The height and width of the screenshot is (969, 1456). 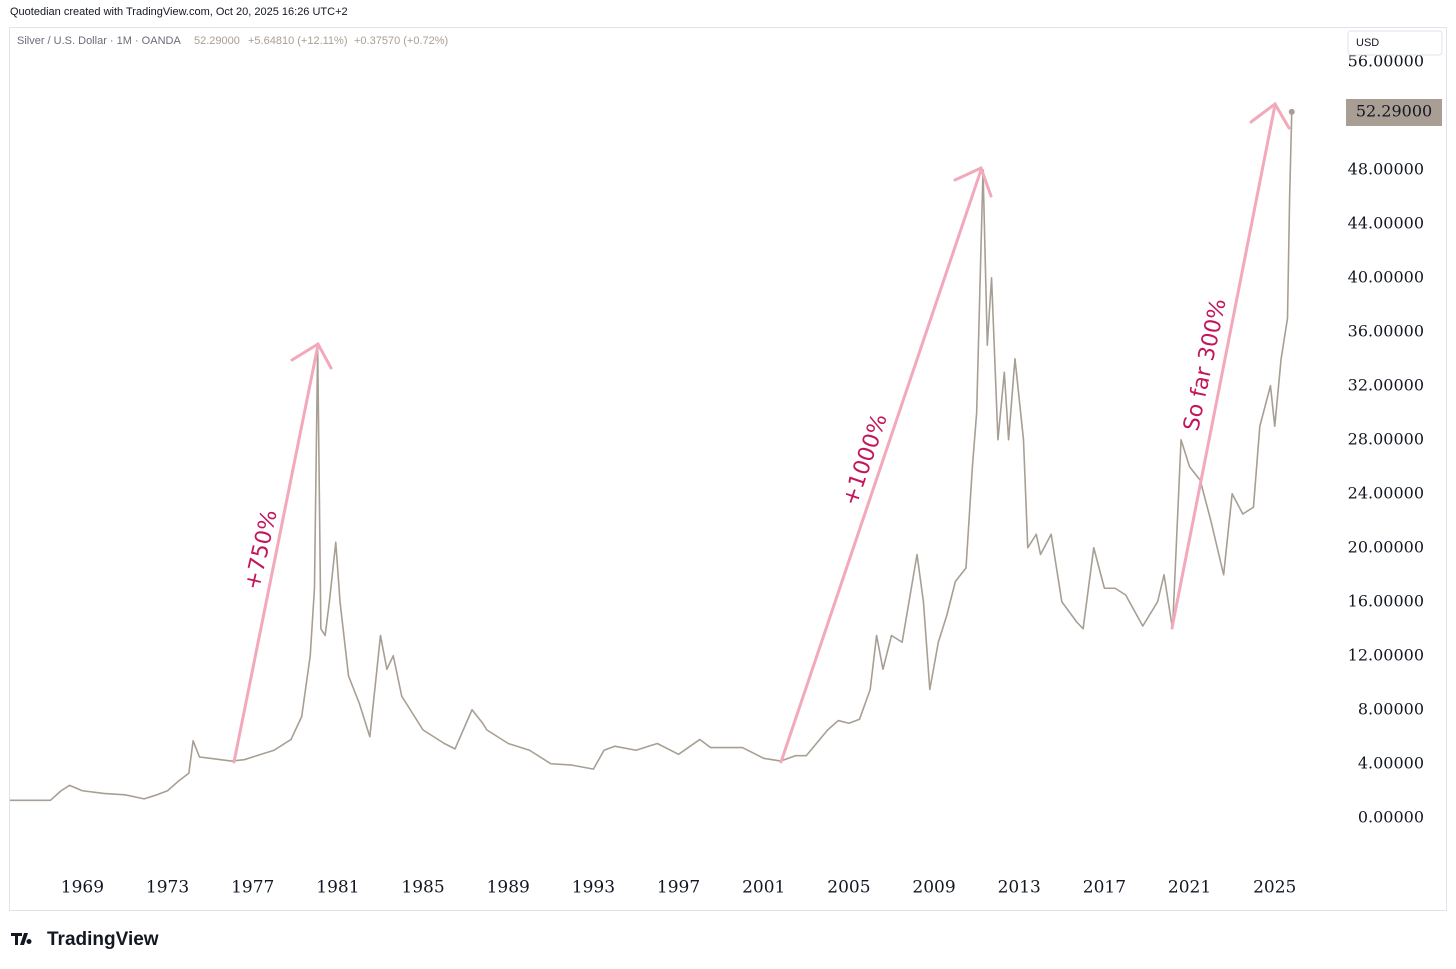 I want to click on y-tick-label: 48.00000, so click(x=1386, y=168).